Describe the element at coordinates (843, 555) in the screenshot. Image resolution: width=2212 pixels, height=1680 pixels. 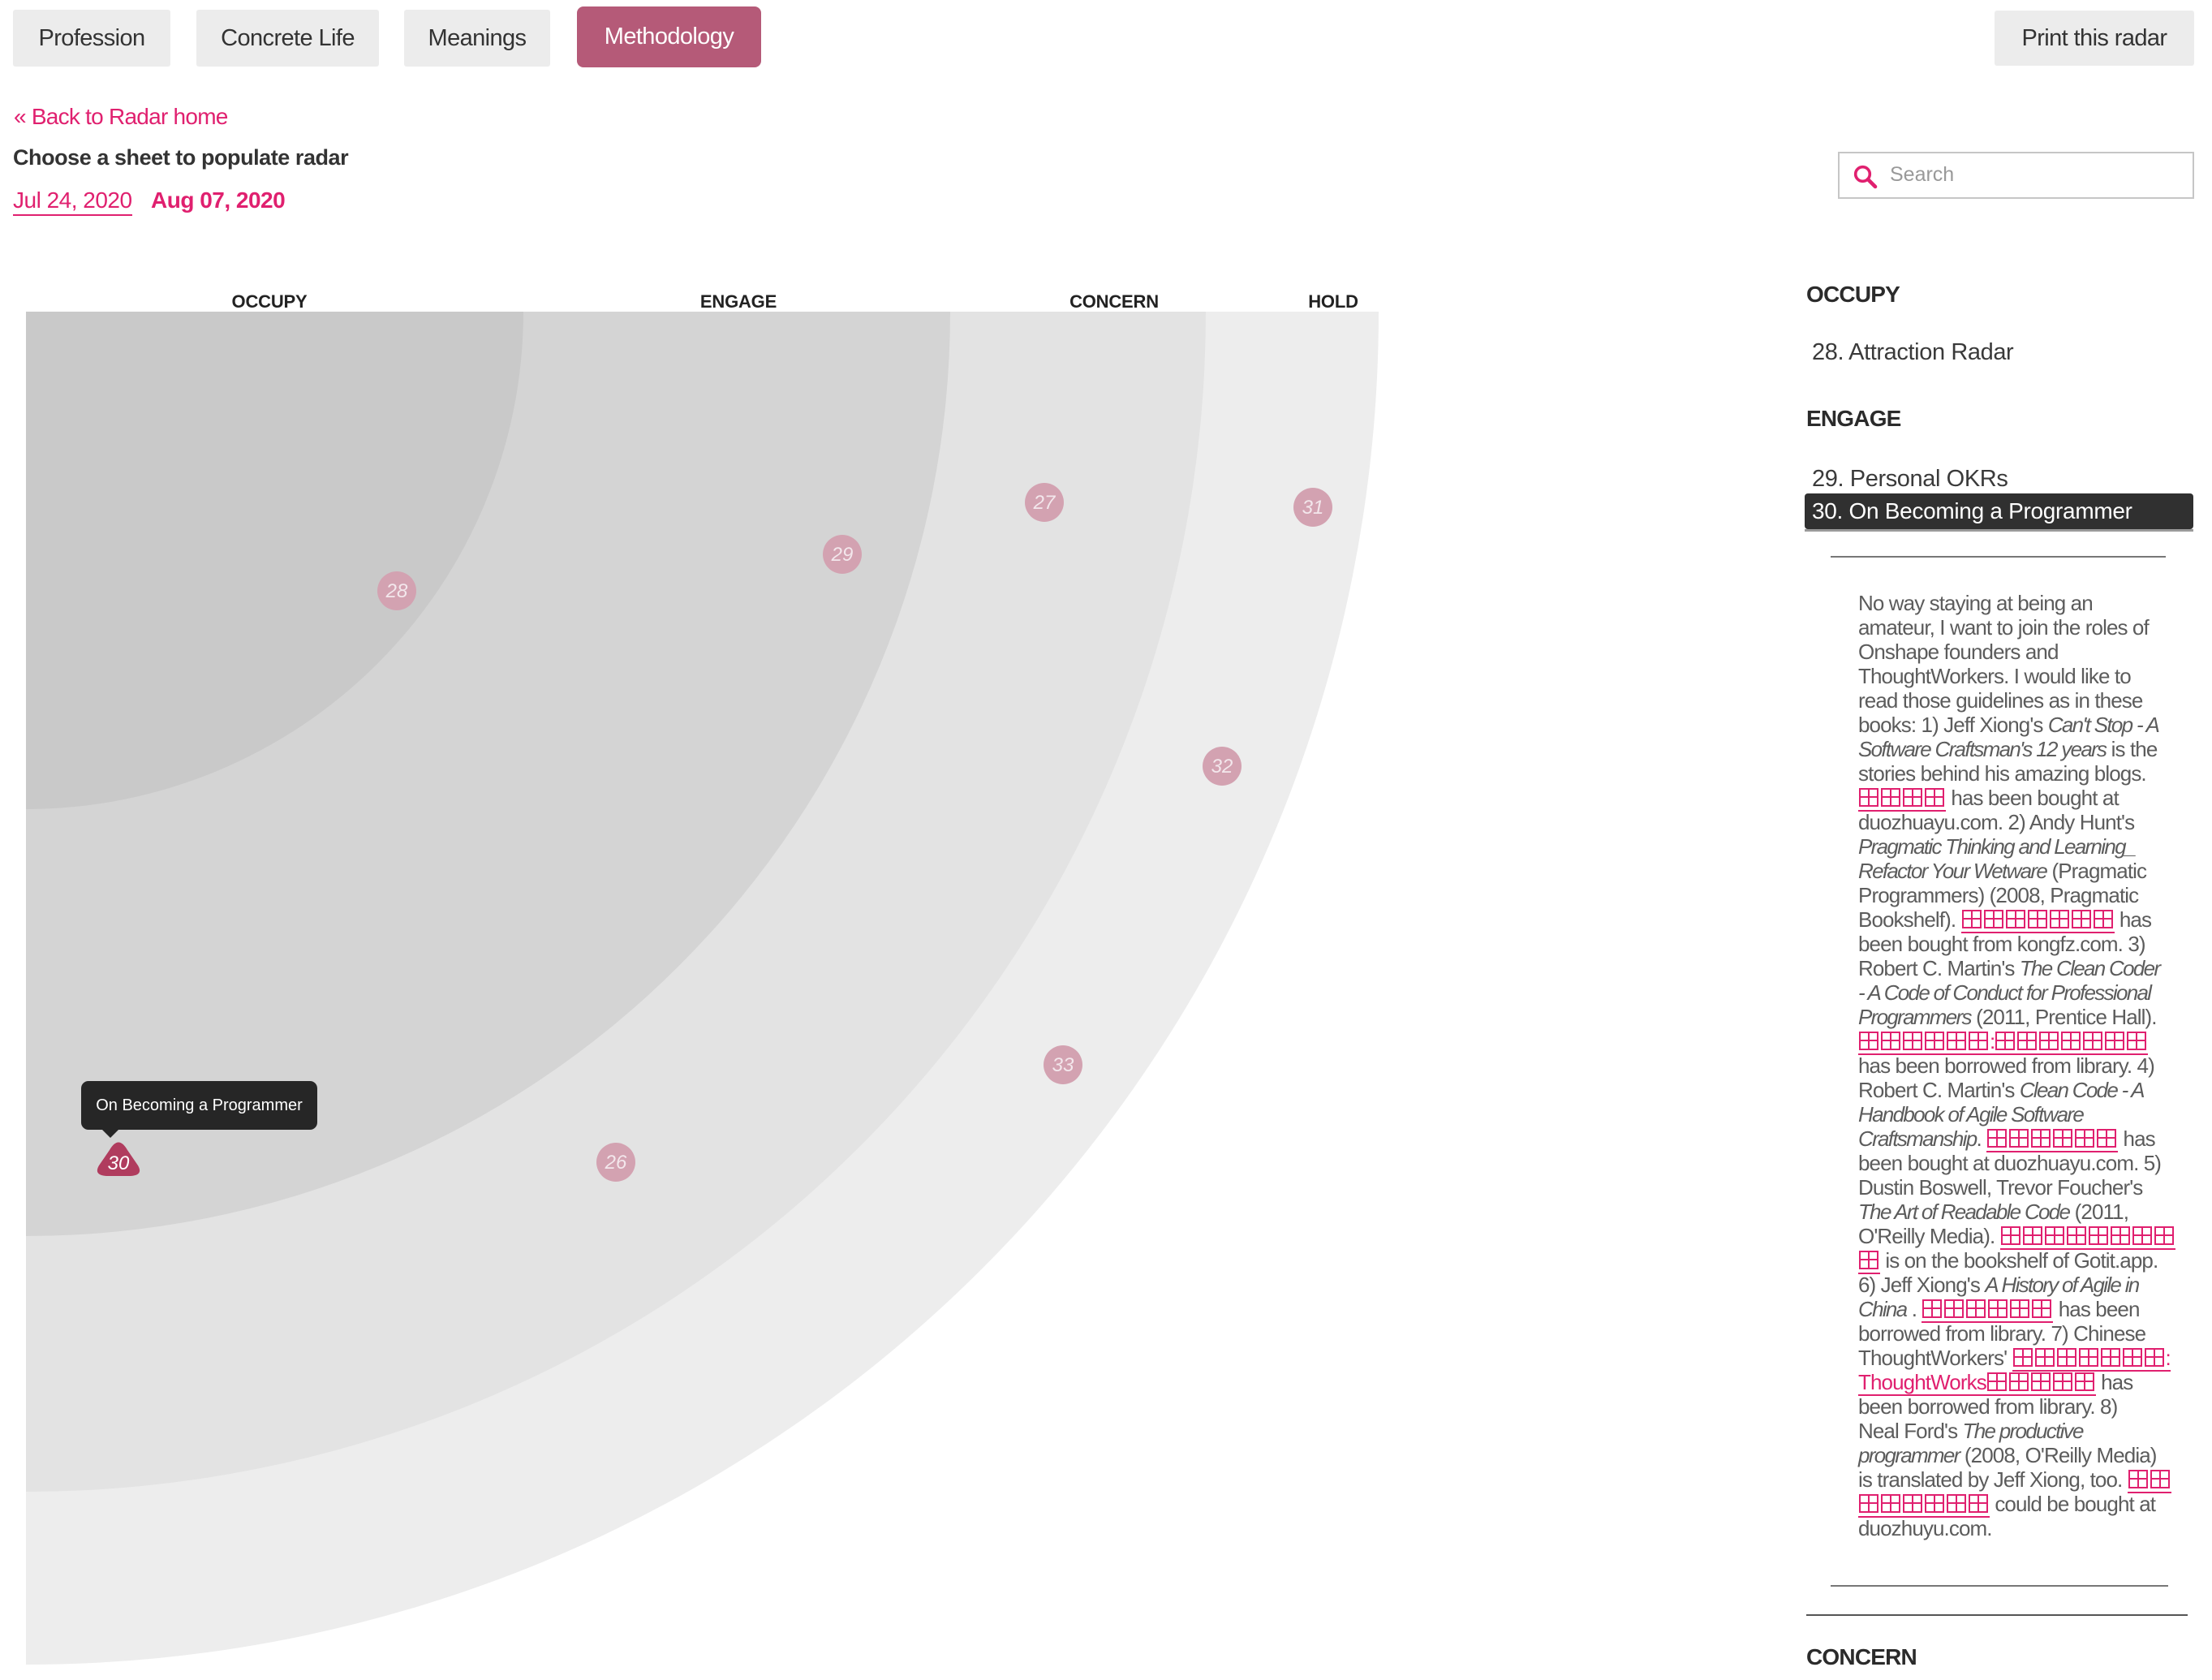
I see `svg-text: 29` at that location.